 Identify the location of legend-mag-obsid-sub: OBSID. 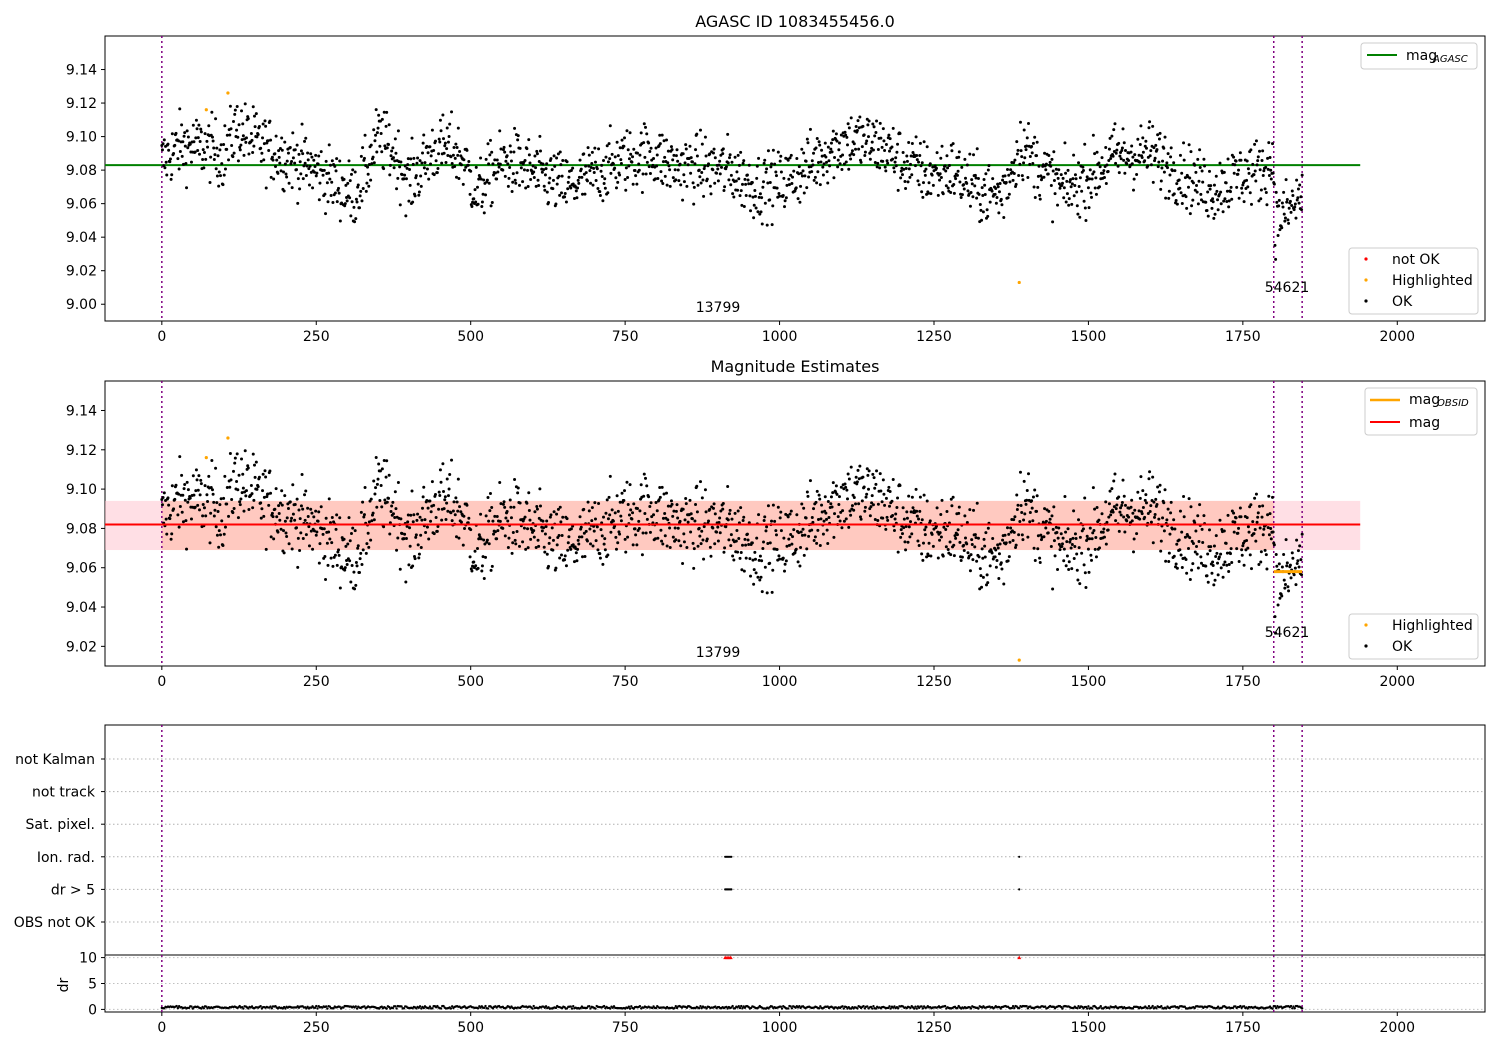
(1453, 403).